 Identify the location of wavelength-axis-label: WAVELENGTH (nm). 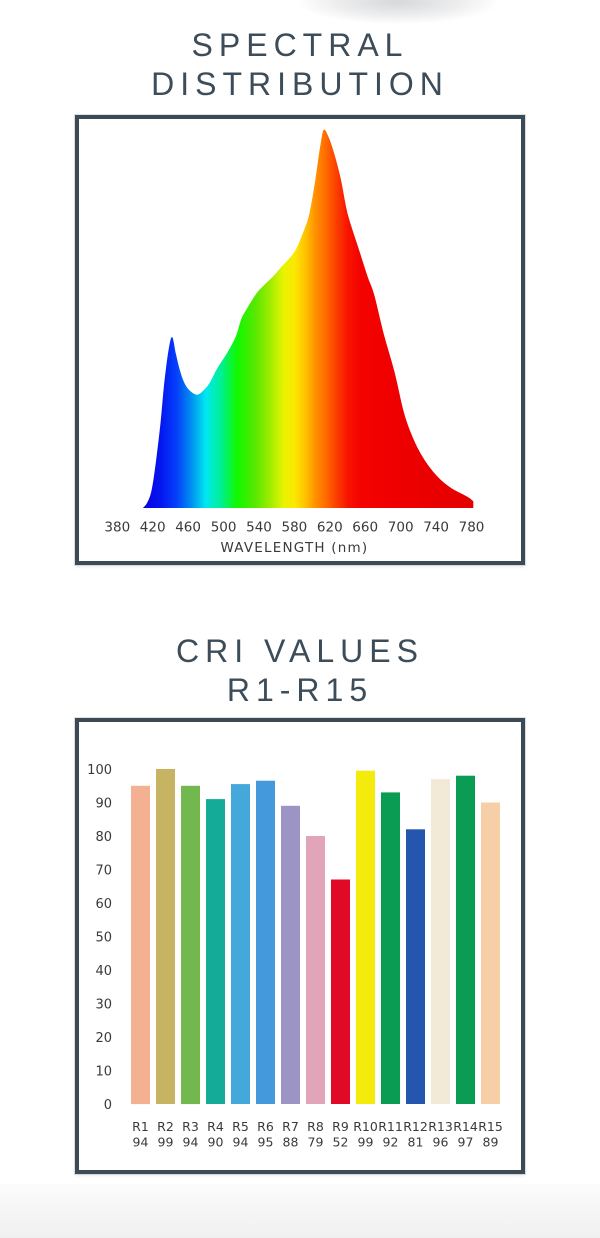
(294, 548).